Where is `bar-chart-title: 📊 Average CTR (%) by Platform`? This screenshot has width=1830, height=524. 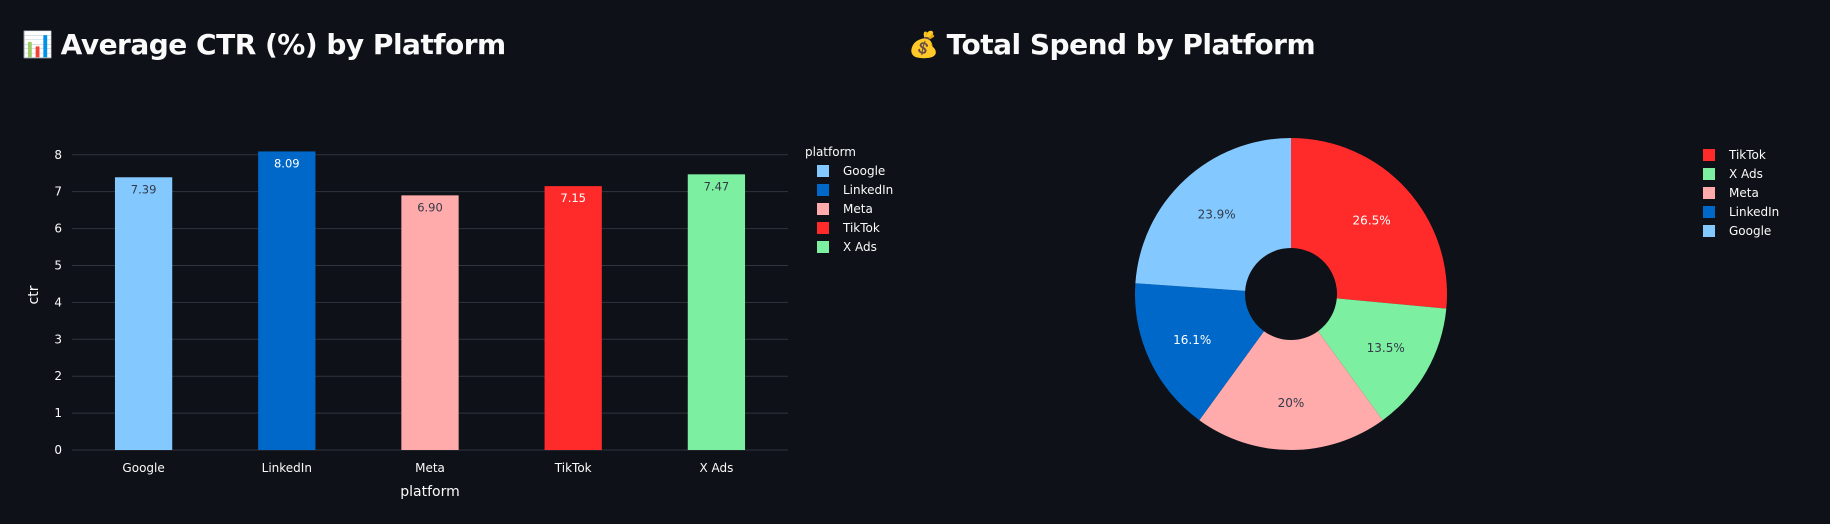 bar-chart-title: 📊 Average CTR (%) by Platform is located at coordinates (264, 44).